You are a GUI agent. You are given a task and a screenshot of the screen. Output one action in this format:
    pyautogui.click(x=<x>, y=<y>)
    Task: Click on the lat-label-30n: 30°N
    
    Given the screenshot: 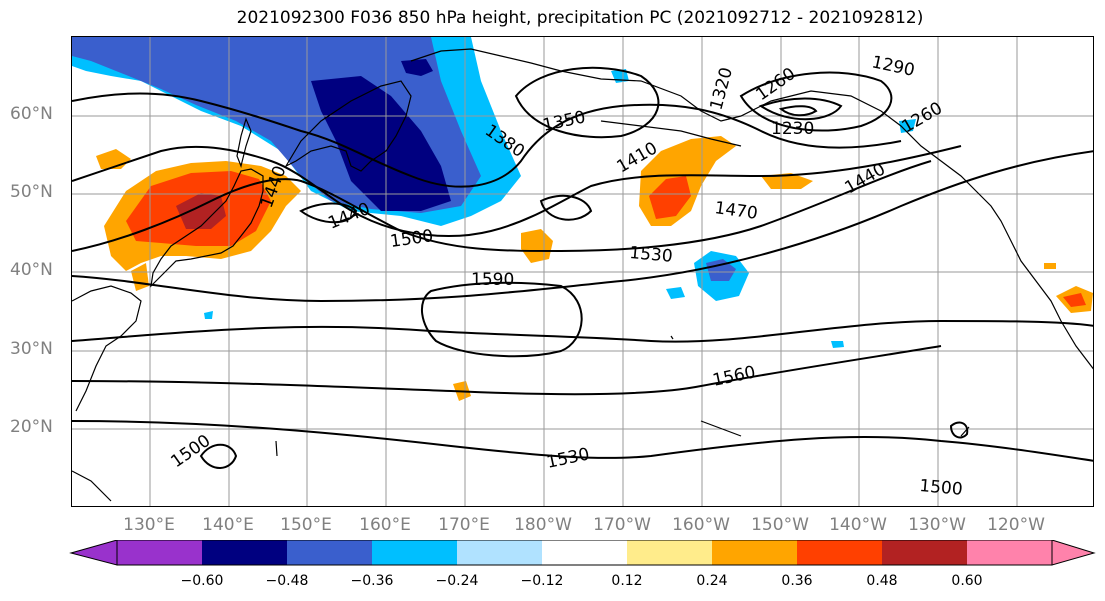 What is the action you would take?
    pyautogui.click(x=31, y=349)
    